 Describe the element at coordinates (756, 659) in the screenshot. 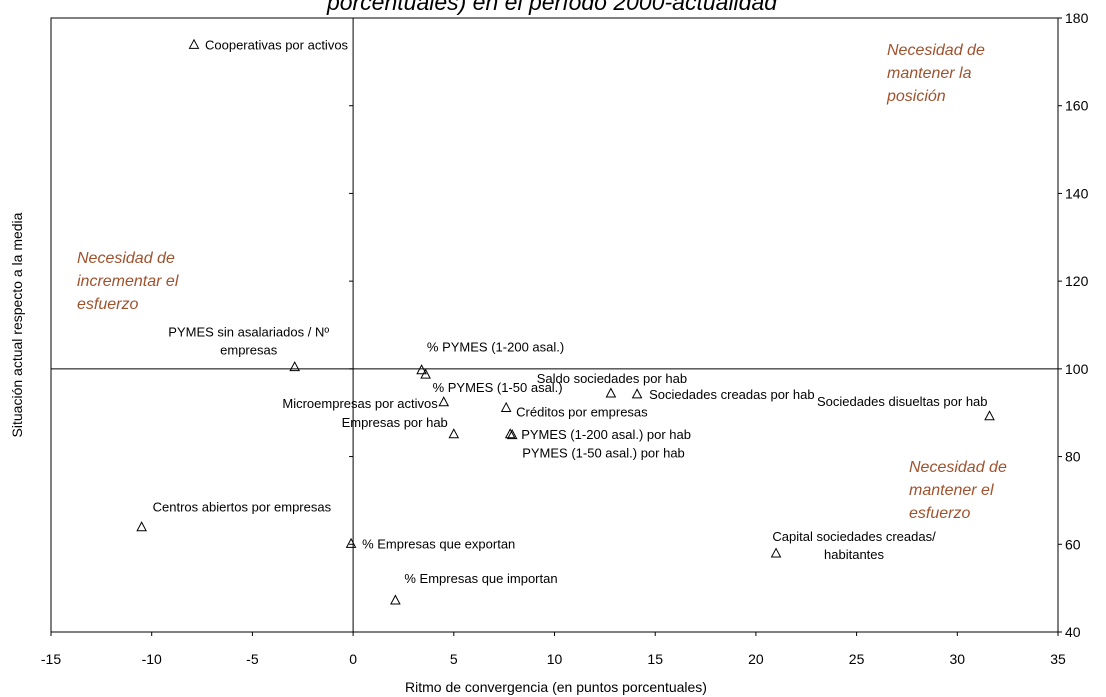

I see `x-tick-label: 20` at that location.